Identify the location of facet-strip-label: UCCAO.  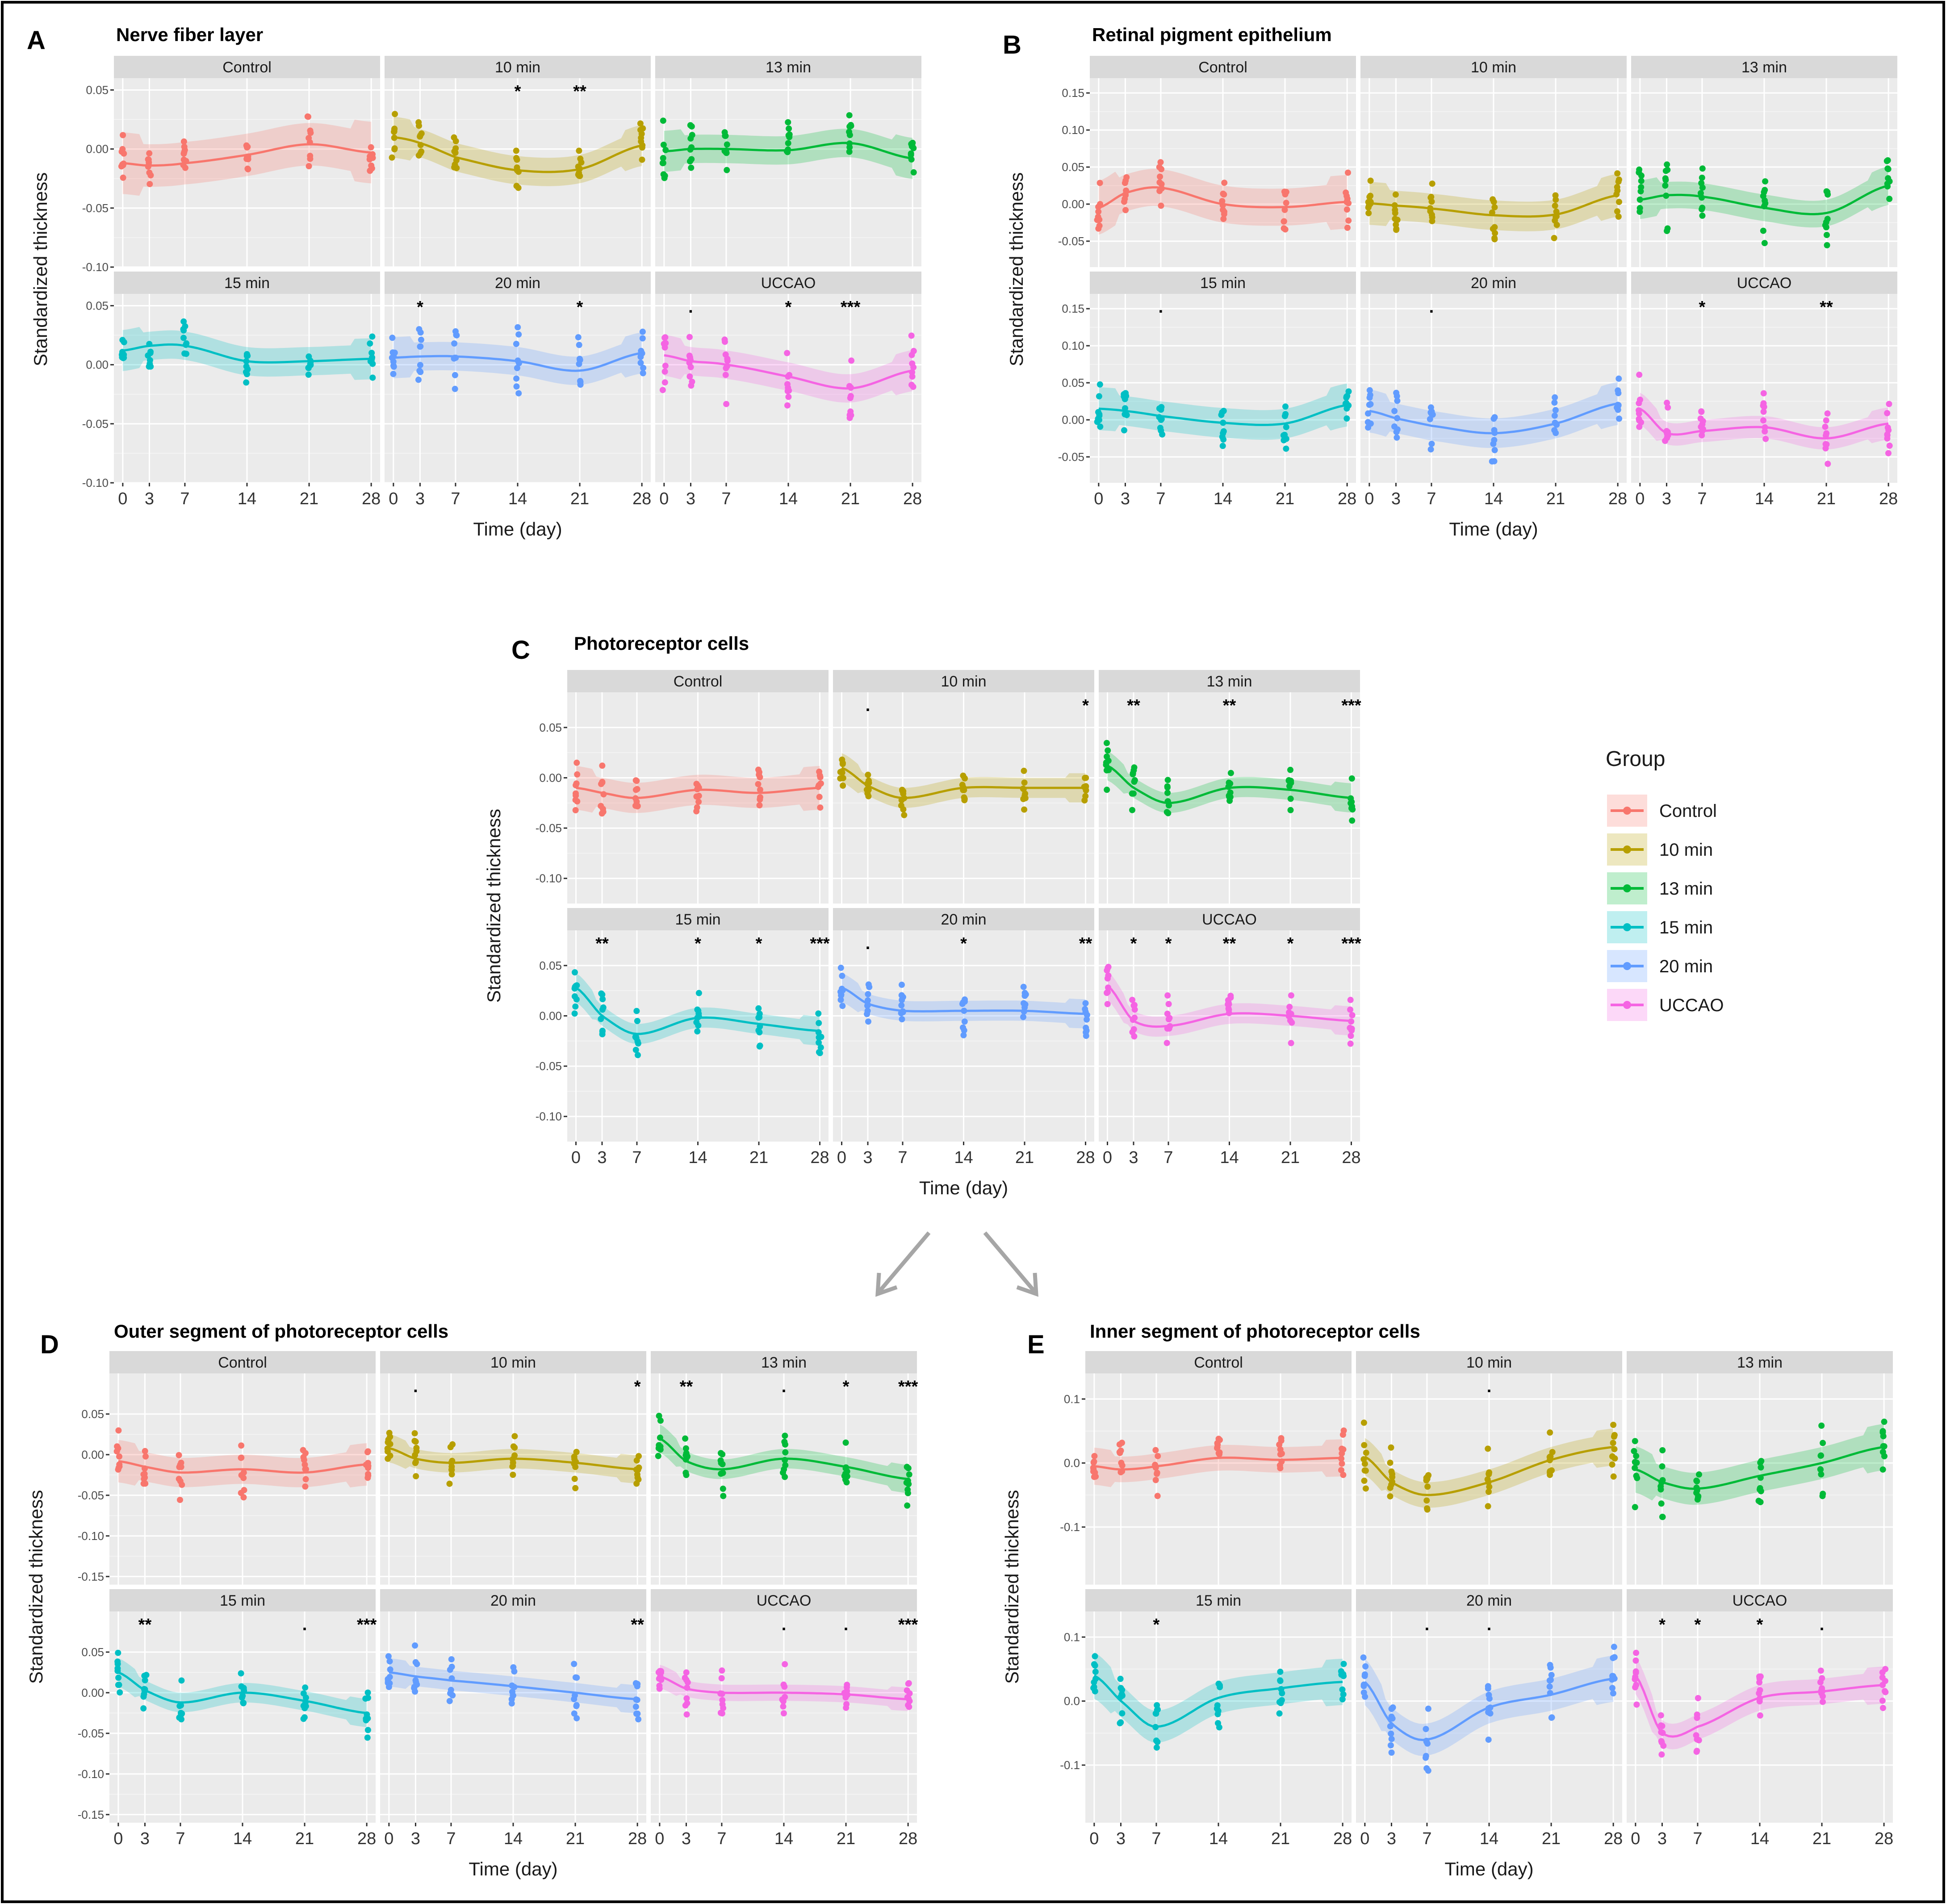
(788, 283).